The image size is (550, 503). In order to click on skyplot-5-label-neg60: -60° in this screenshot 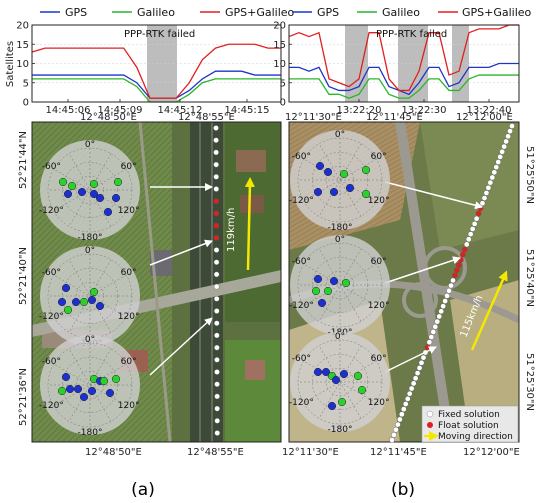, I will do `click(301, 359)`.